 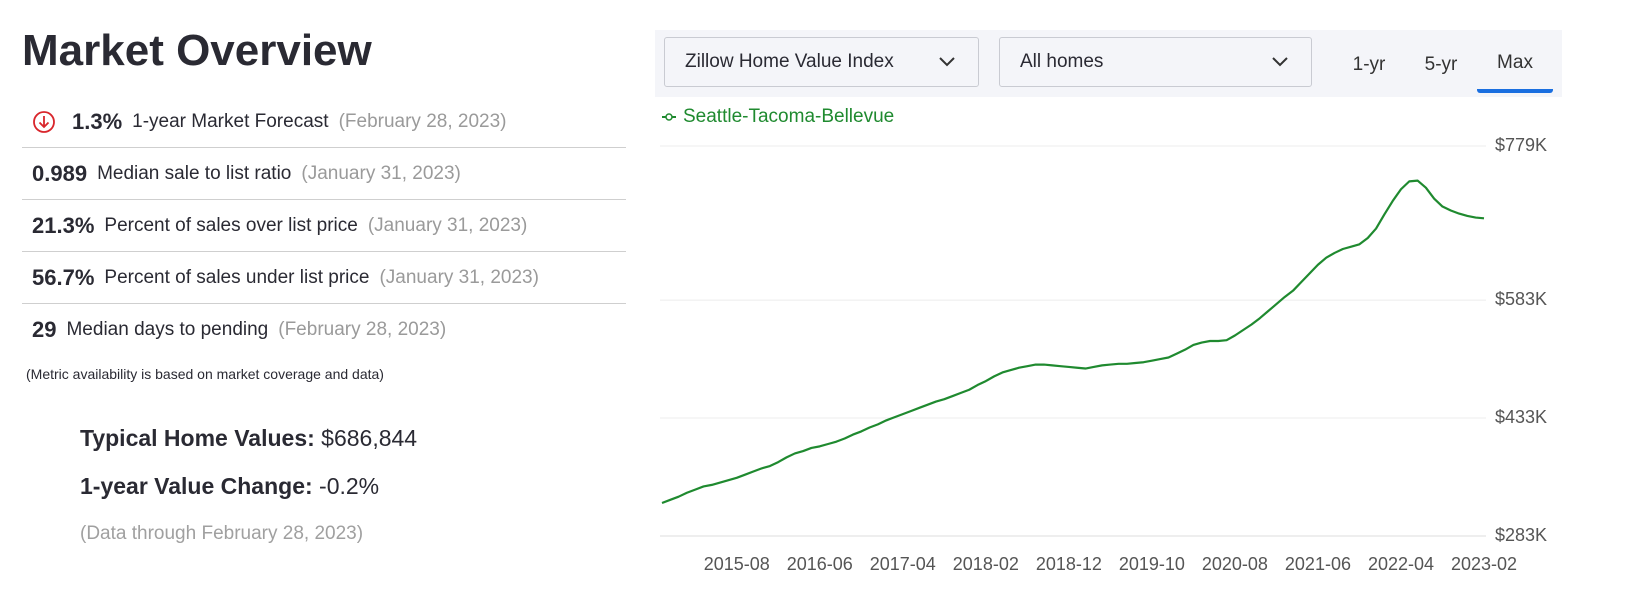 What do you see at coordinates (1155, 62) in the screenshot?
I see `homes-dropdown: All homes` at bounding box center [1155, 62].